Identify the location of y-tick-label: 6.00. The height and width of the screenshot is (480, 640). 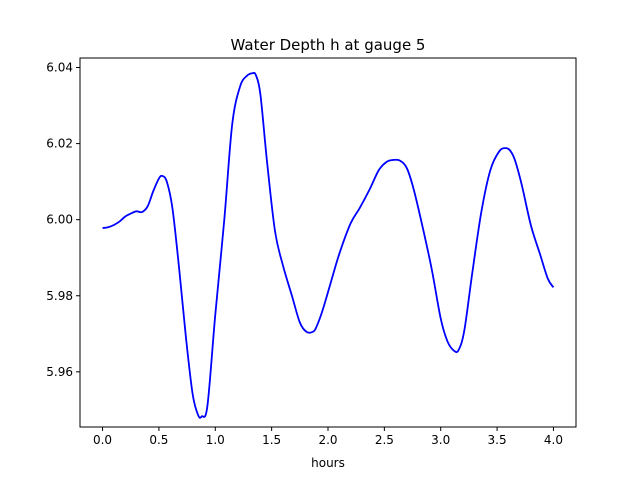
(59, 220).